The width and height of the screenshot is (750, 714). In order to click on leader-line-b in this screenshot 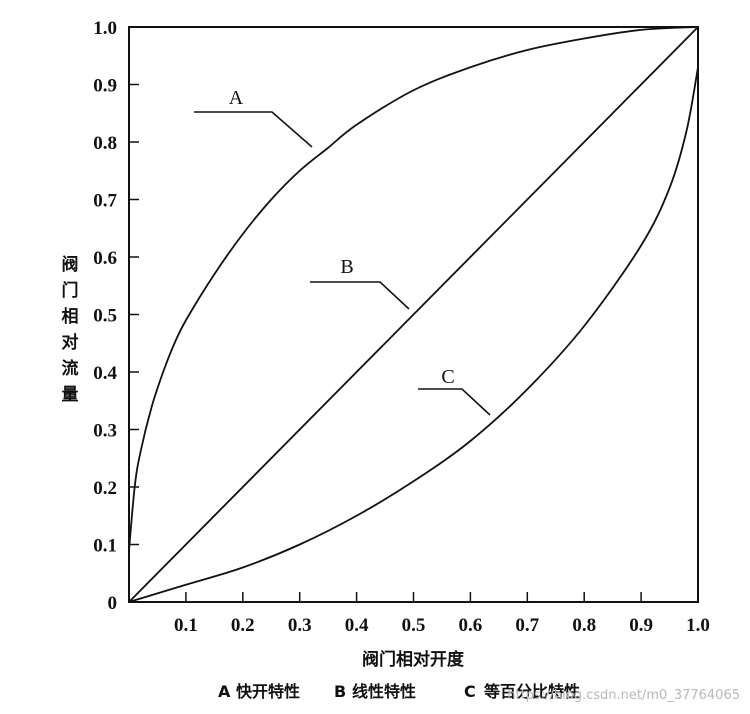, I will do `click(360, 295)`.